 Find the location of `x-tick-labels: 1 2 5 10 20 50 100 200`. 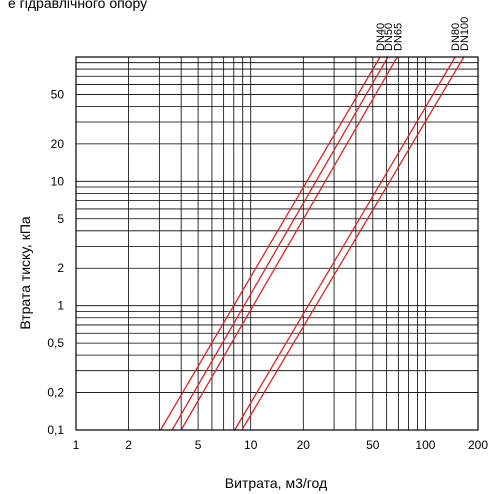

x-tick-labels: 1 2 5 10 20 50 100 200 is located at coordinates (281, 445).